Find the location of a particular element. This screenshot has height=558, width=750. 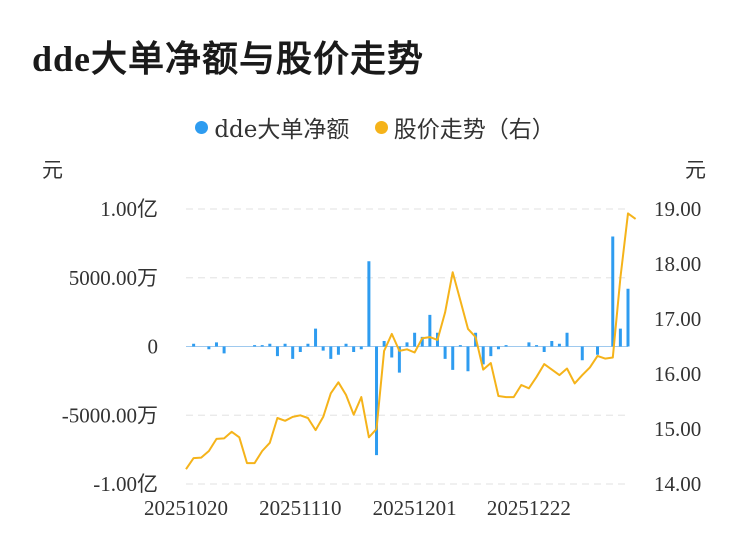

right-axis-ticks: 19.00 18.00 17.00 16.00 15.00 14.00 is located at coordinates (677, 346).